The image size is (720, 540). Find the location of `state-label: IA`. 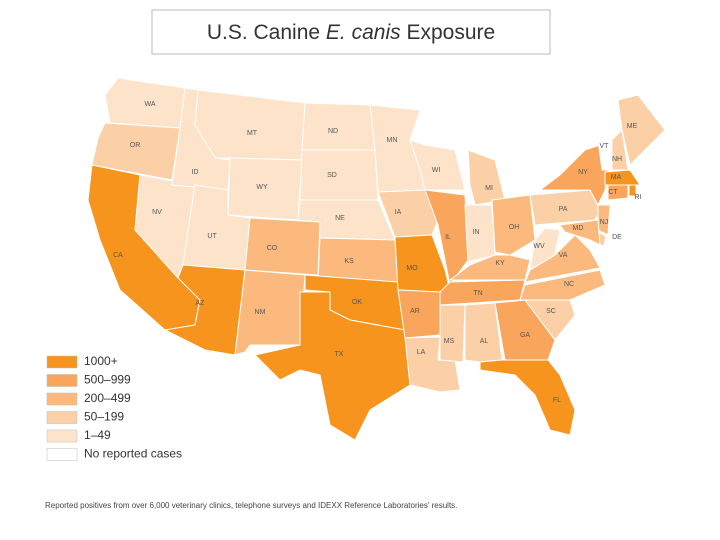

state-label: IA is located at coordinates (398, 212).